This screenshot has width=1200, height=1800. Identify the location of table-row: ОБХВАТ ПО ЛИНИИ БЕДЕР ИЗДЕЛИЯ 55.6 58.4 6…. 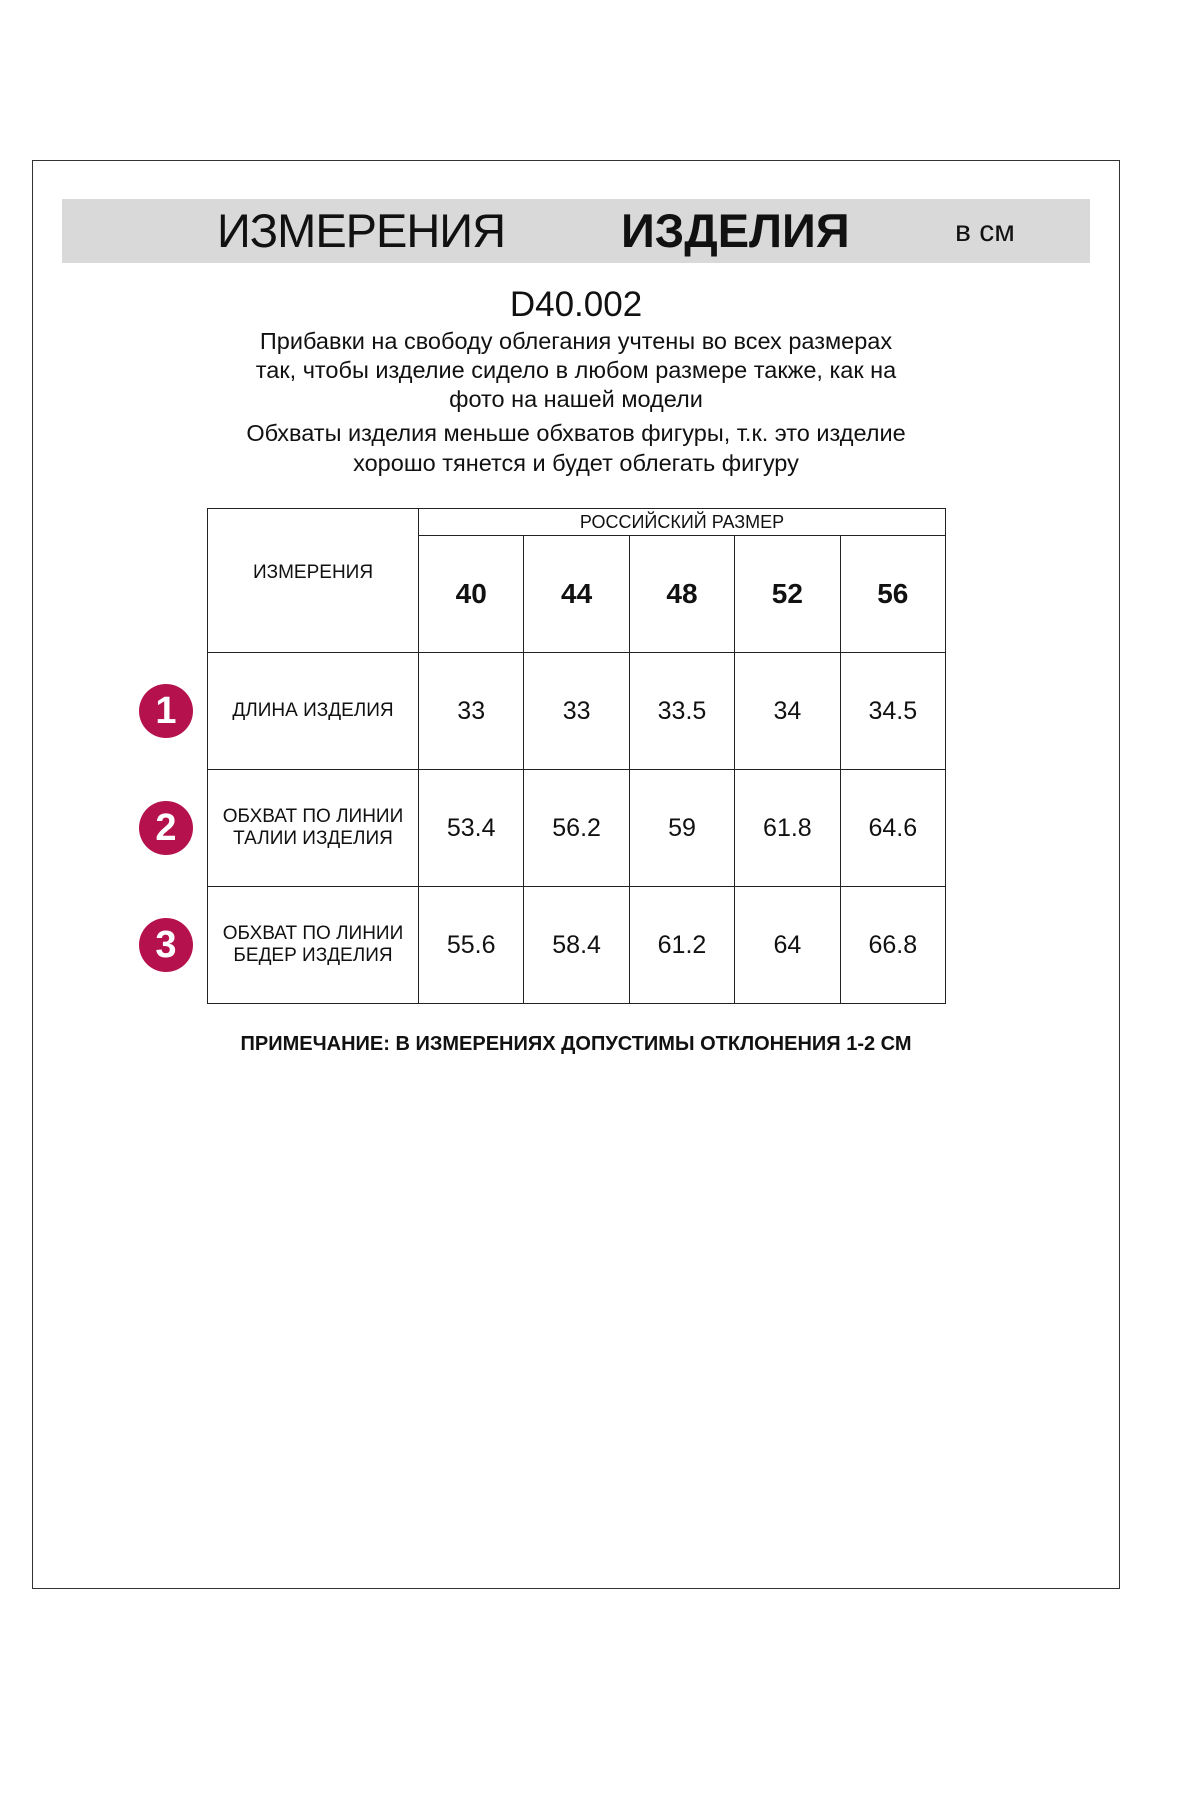
(576, 945).